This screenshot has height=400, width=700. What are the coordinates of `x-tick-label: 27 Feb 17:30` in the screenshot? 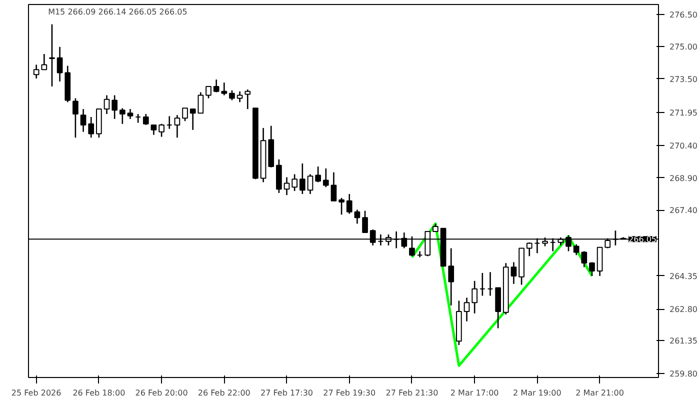 It's located at (287, 393).